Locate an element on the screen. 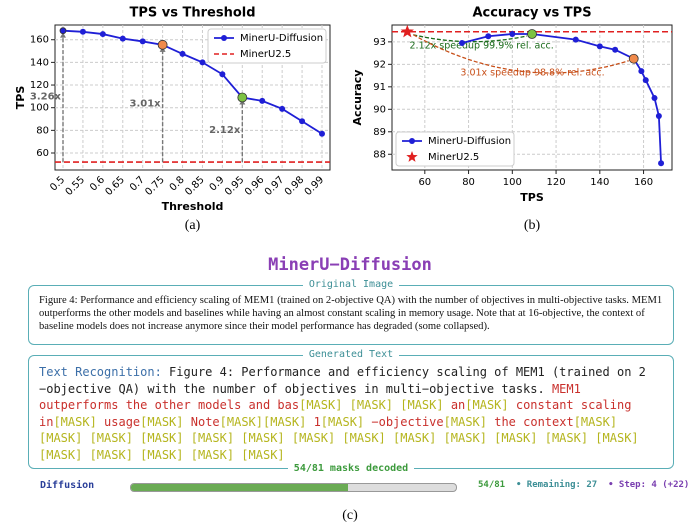  mode: Diffusion is located at coordinates (67, 485).